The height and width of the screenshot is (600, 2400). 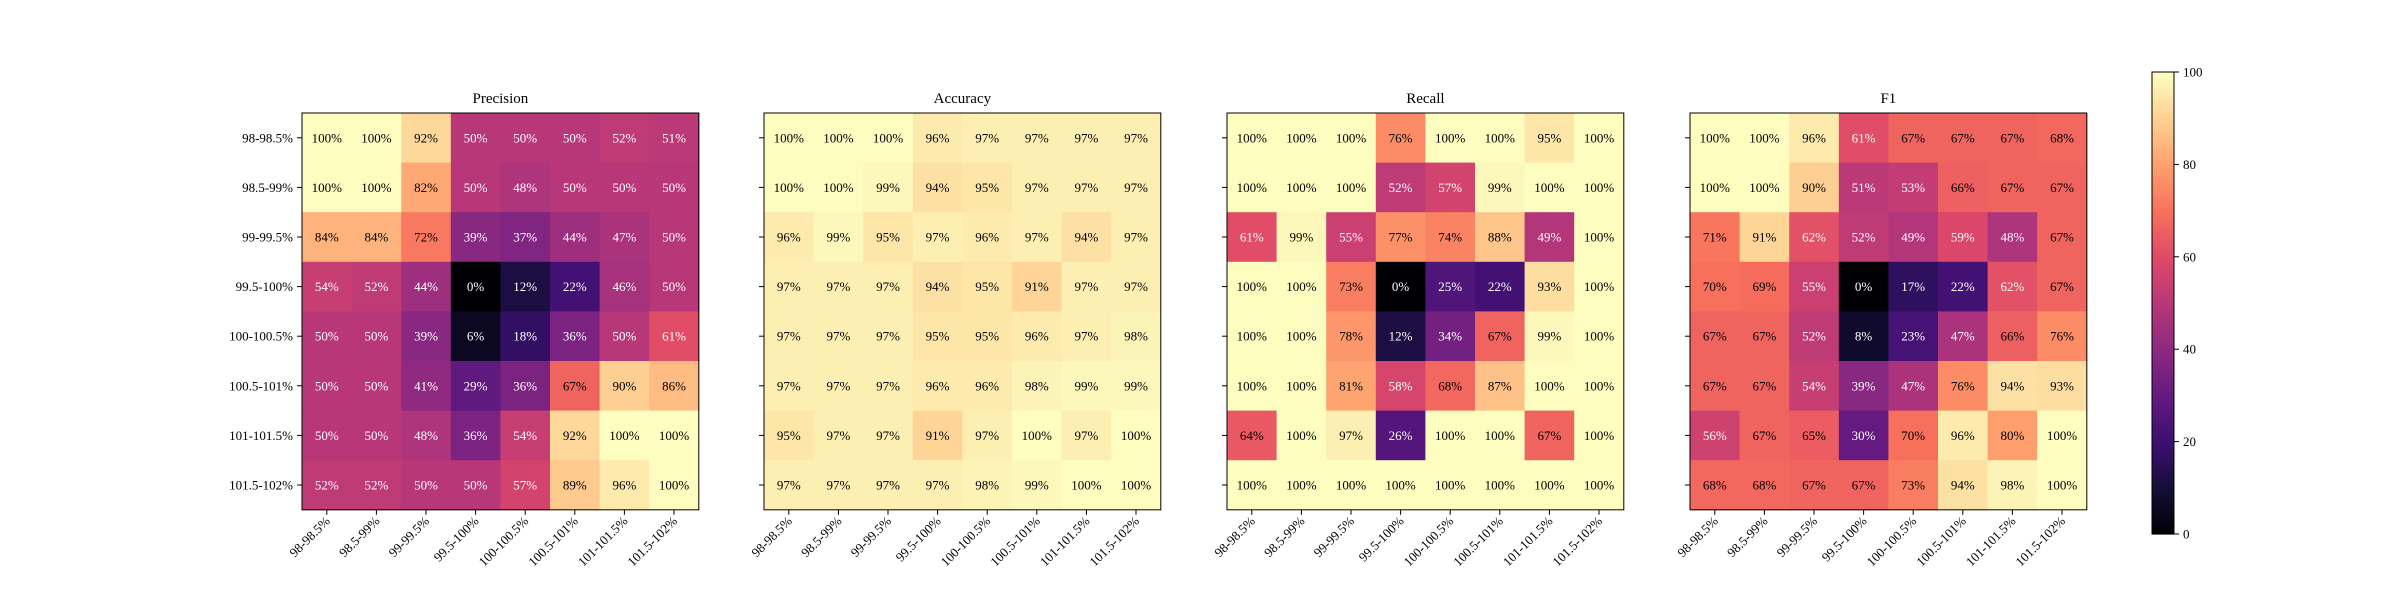 What do you see at coordinates (1037, 286) in the screenshot?
I see `cell-value-label: 91%` at bounding box center [1037, 286].